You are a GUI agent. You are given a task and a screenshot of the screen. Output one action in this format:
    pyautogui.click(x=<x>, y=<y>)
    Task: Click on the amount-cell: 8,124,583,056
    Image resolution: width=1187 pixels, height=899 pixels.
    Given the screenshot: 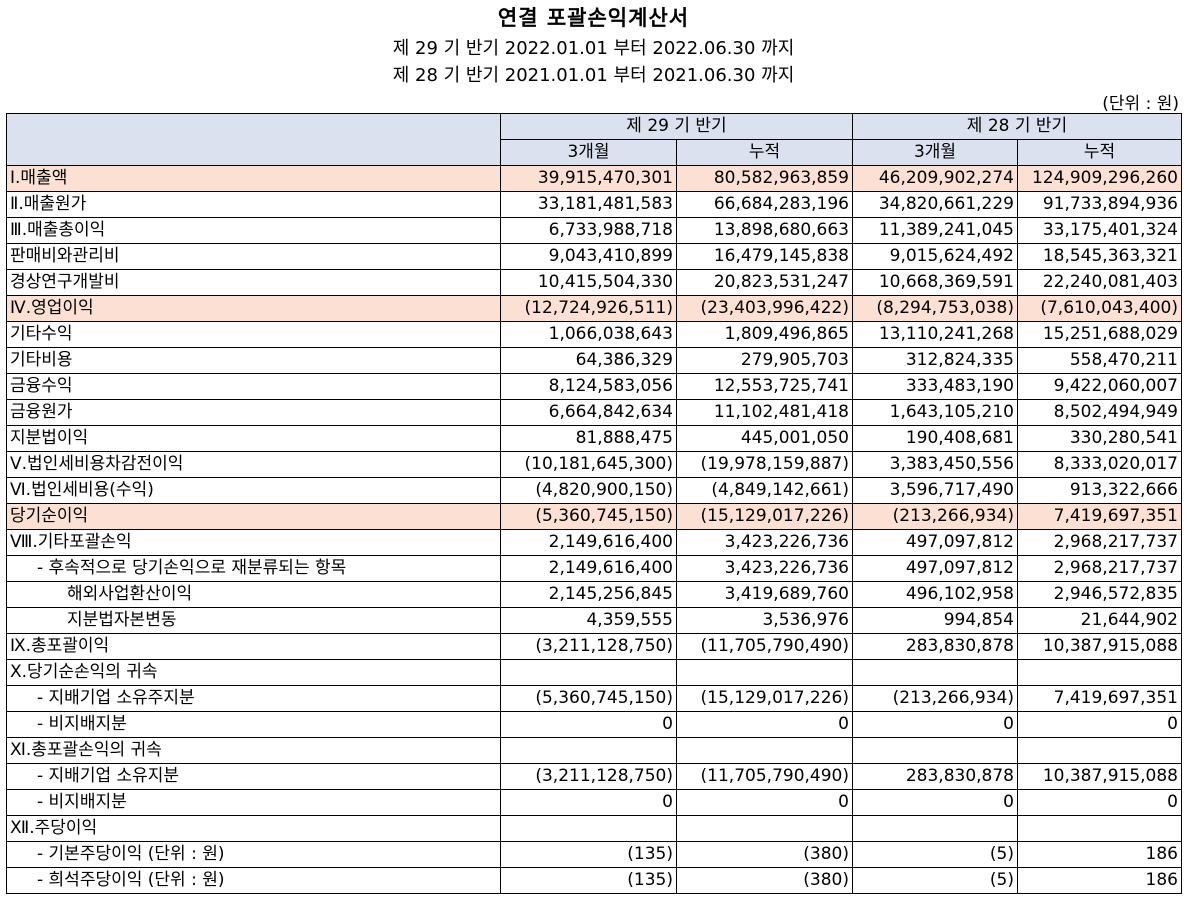 What is the action you would take?
    pyautogui.click(x=588, y=386)
    